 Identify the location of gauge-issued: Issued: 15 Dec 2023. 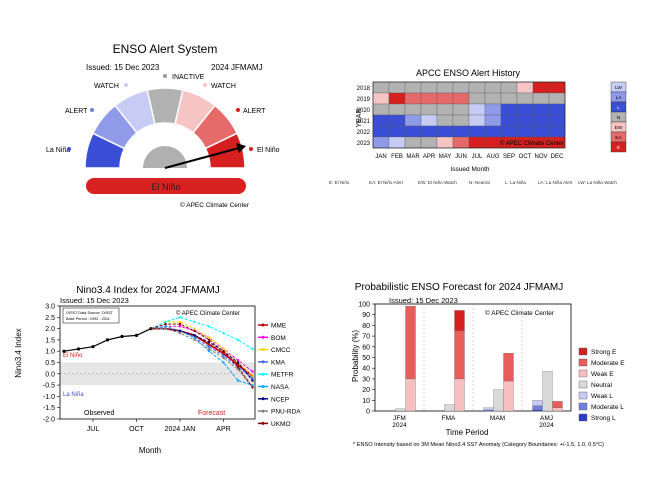
(123, 67).